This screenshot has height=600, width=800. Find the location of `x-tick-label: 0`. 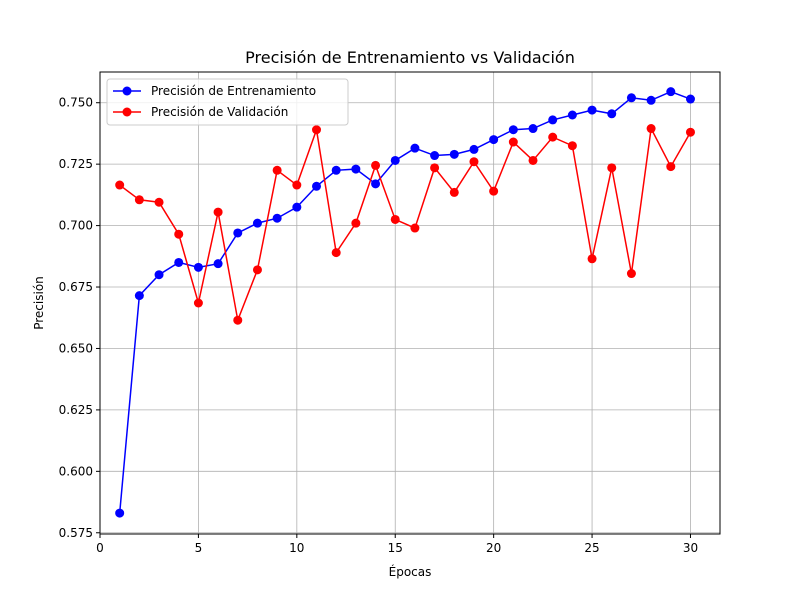

x-tick-label: 0 is located at coordinates (100, 548).